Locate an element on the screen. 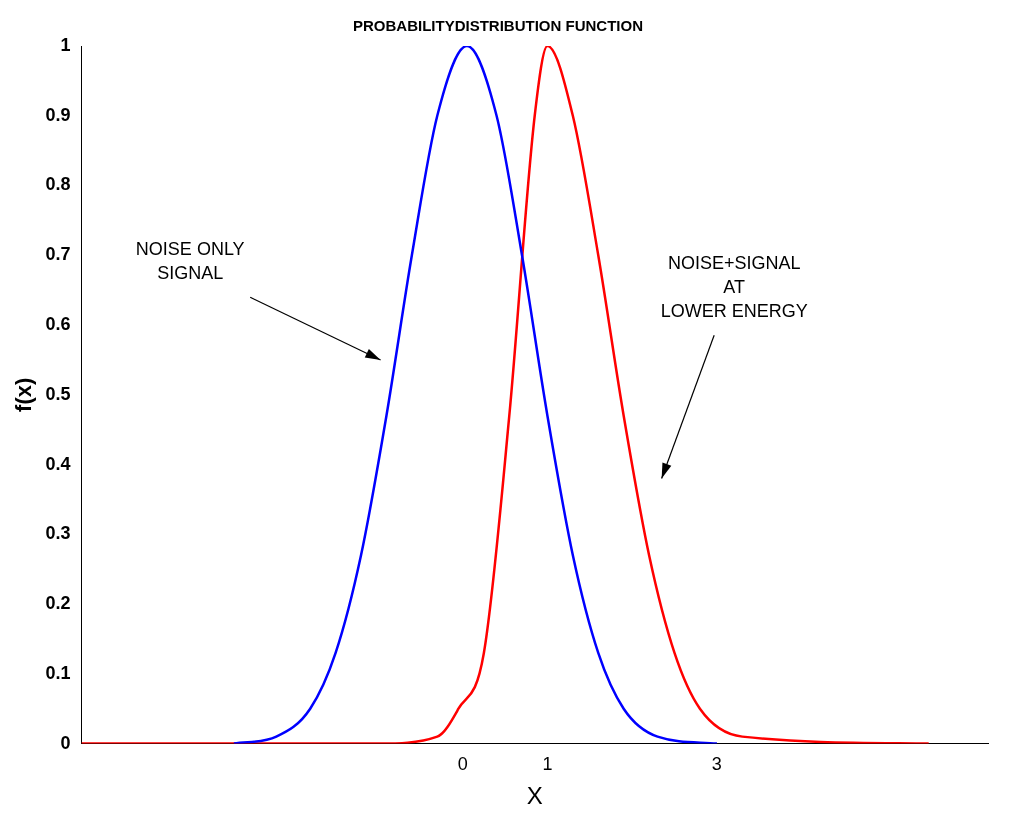  y-tick-label: 0.9 is located at coordinates (58, 114).